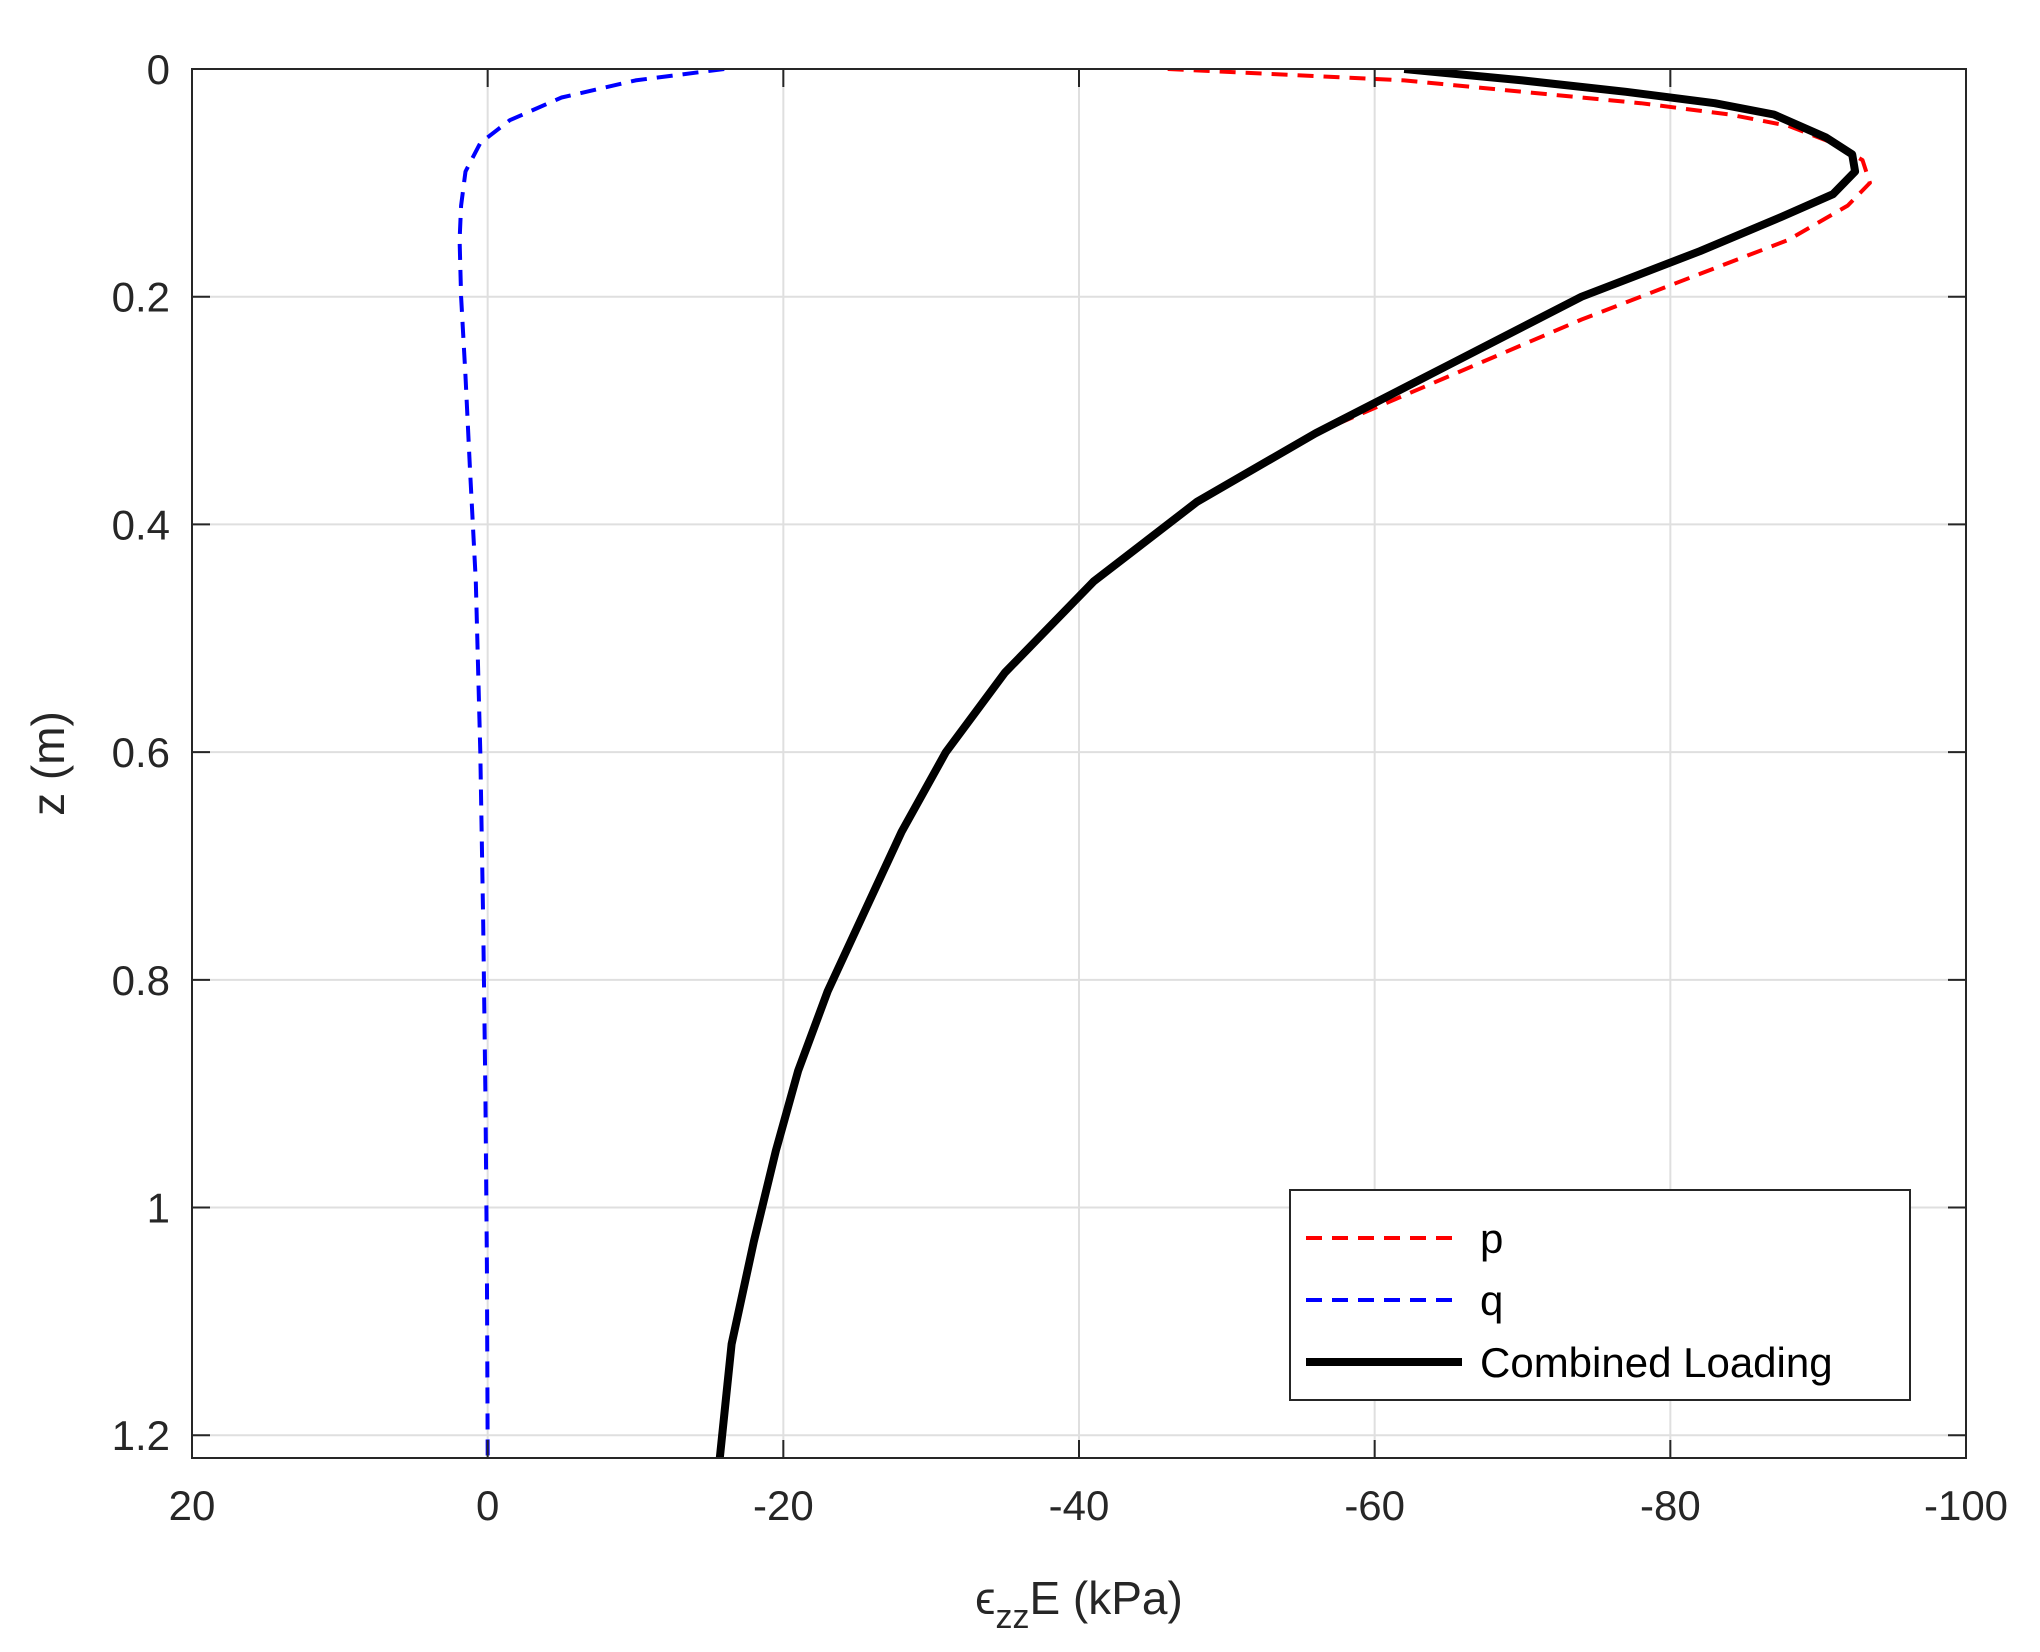  What do you see at coordinates (1656, 1362) in the screenshot?
I see `legend-label: Combined Loading` at bounding box center [1656, 1362].